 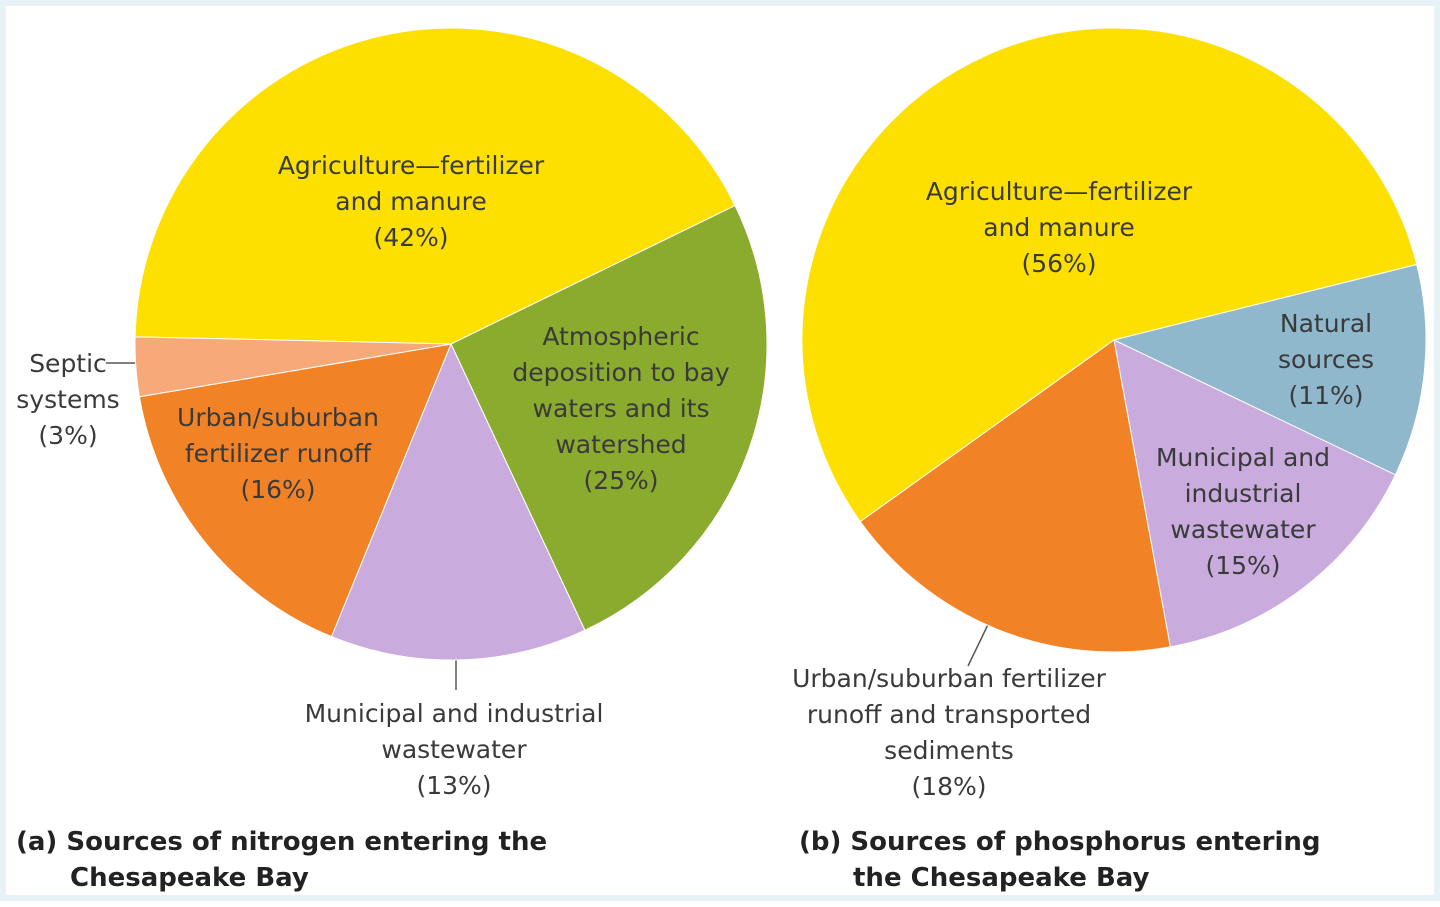 What do you see at coordinates (949, 786) in the screenshot?
I see `value-label: (18%)` at bounding box center [949, 786].